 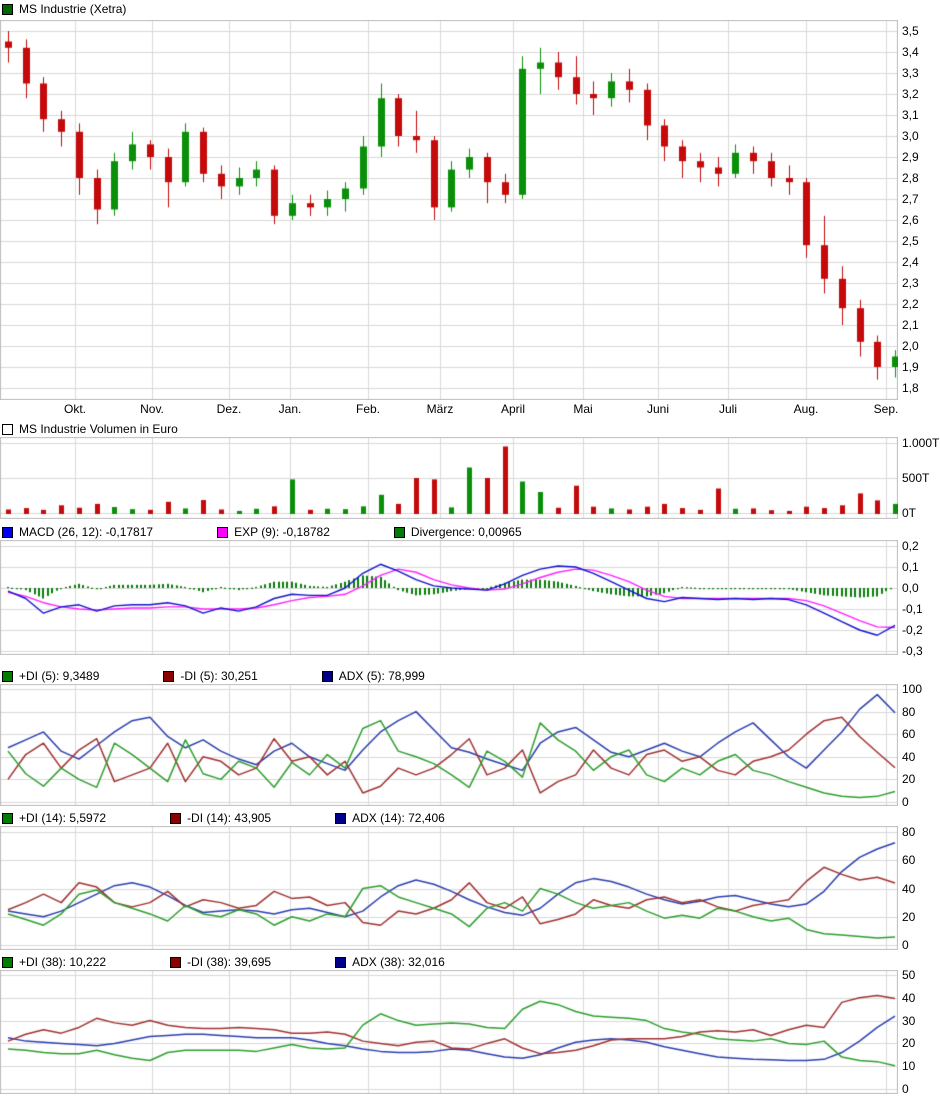 I want to click on plus-di38-swatch-icon, so click(x=7, y=962).